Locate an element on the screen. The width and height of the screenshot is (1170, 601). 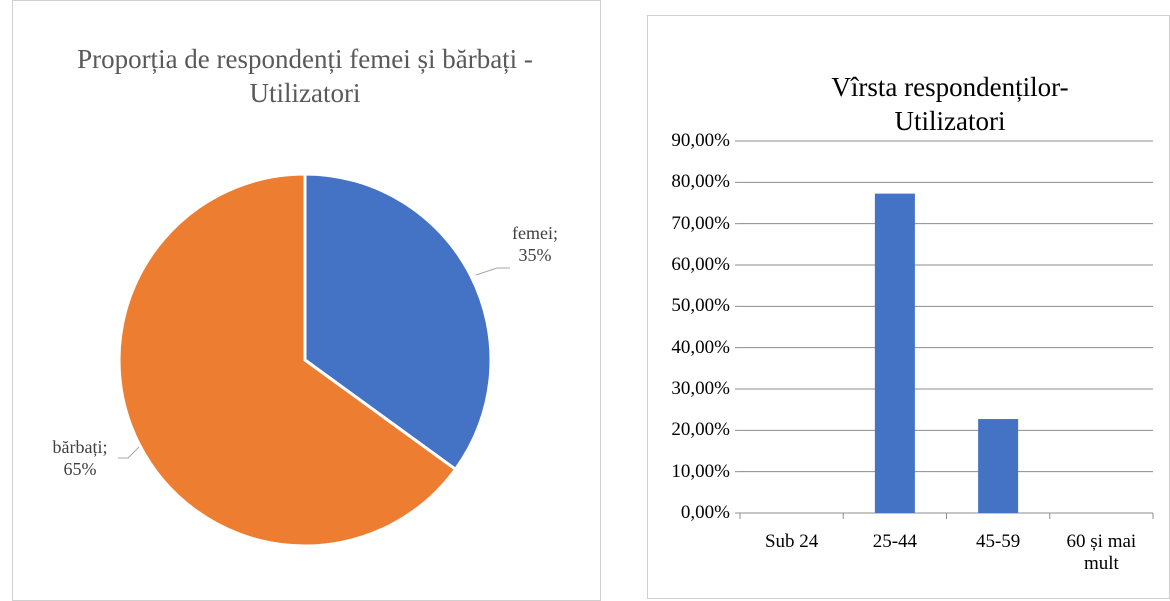
y-tick-label: 30,00% is located at coordinates (700, 388).